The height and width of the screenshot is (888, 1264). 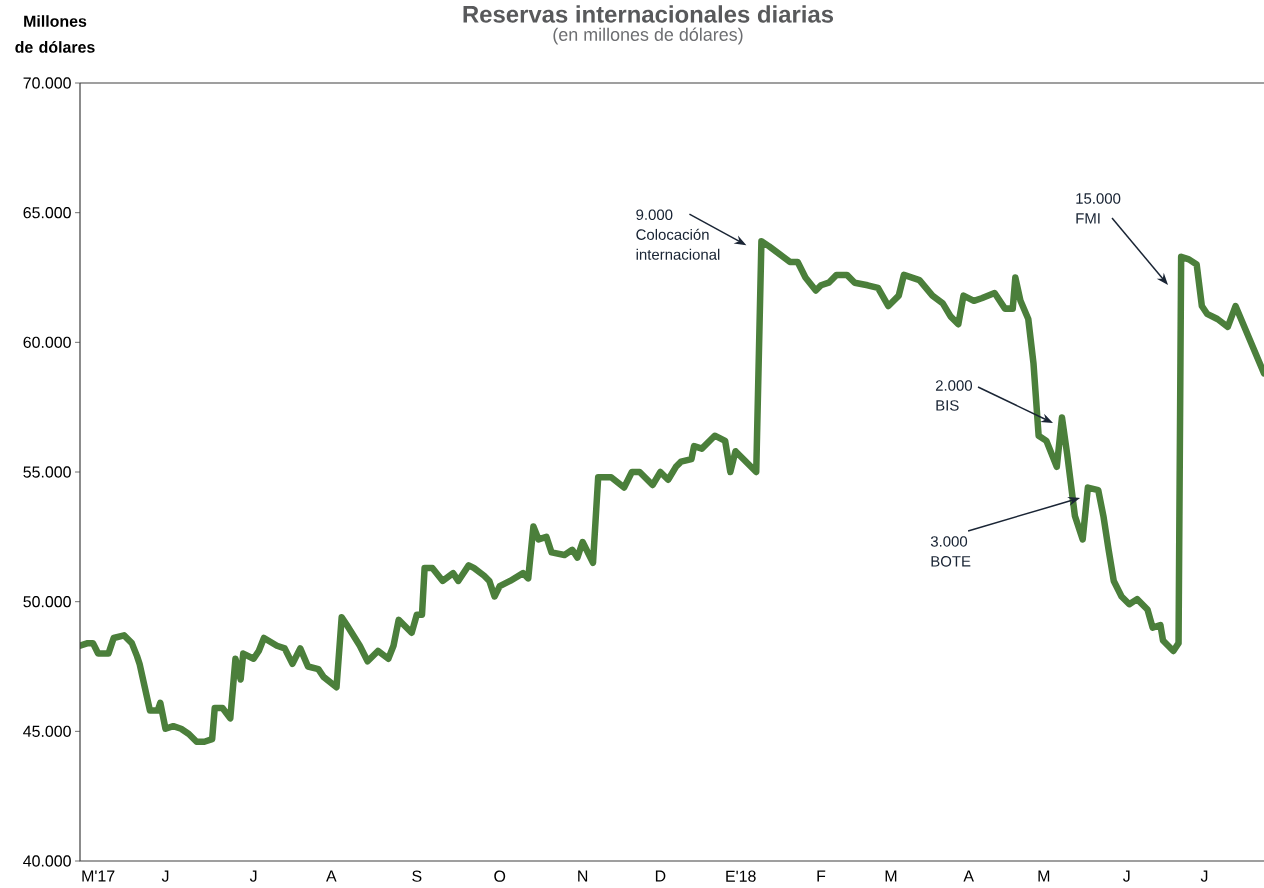 What do you see at coordinates (583, 876) in the screenshot?
I see `x-tick-label: N` at bounding box center [583, 876].